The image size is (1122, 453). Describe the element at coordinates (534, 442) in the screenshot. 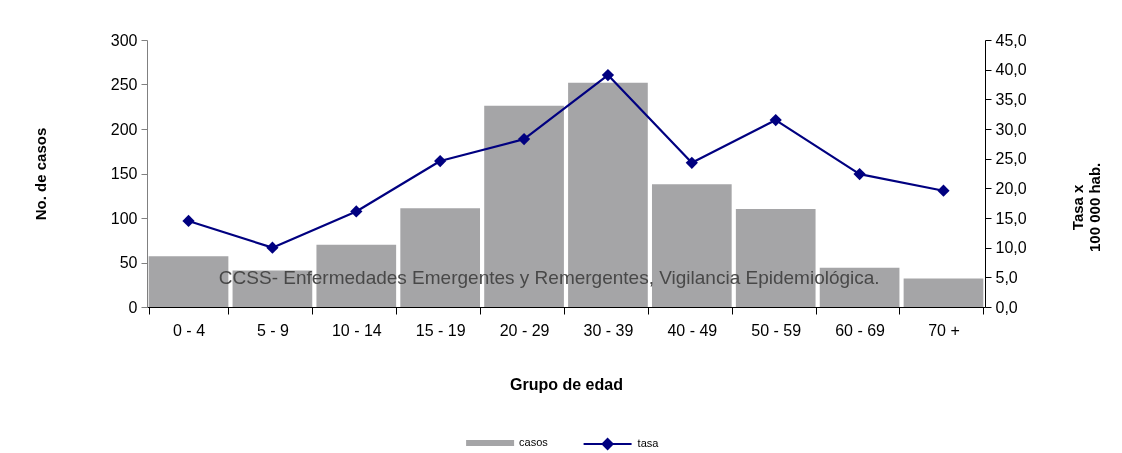

I see `legend-label: casos` at that location.